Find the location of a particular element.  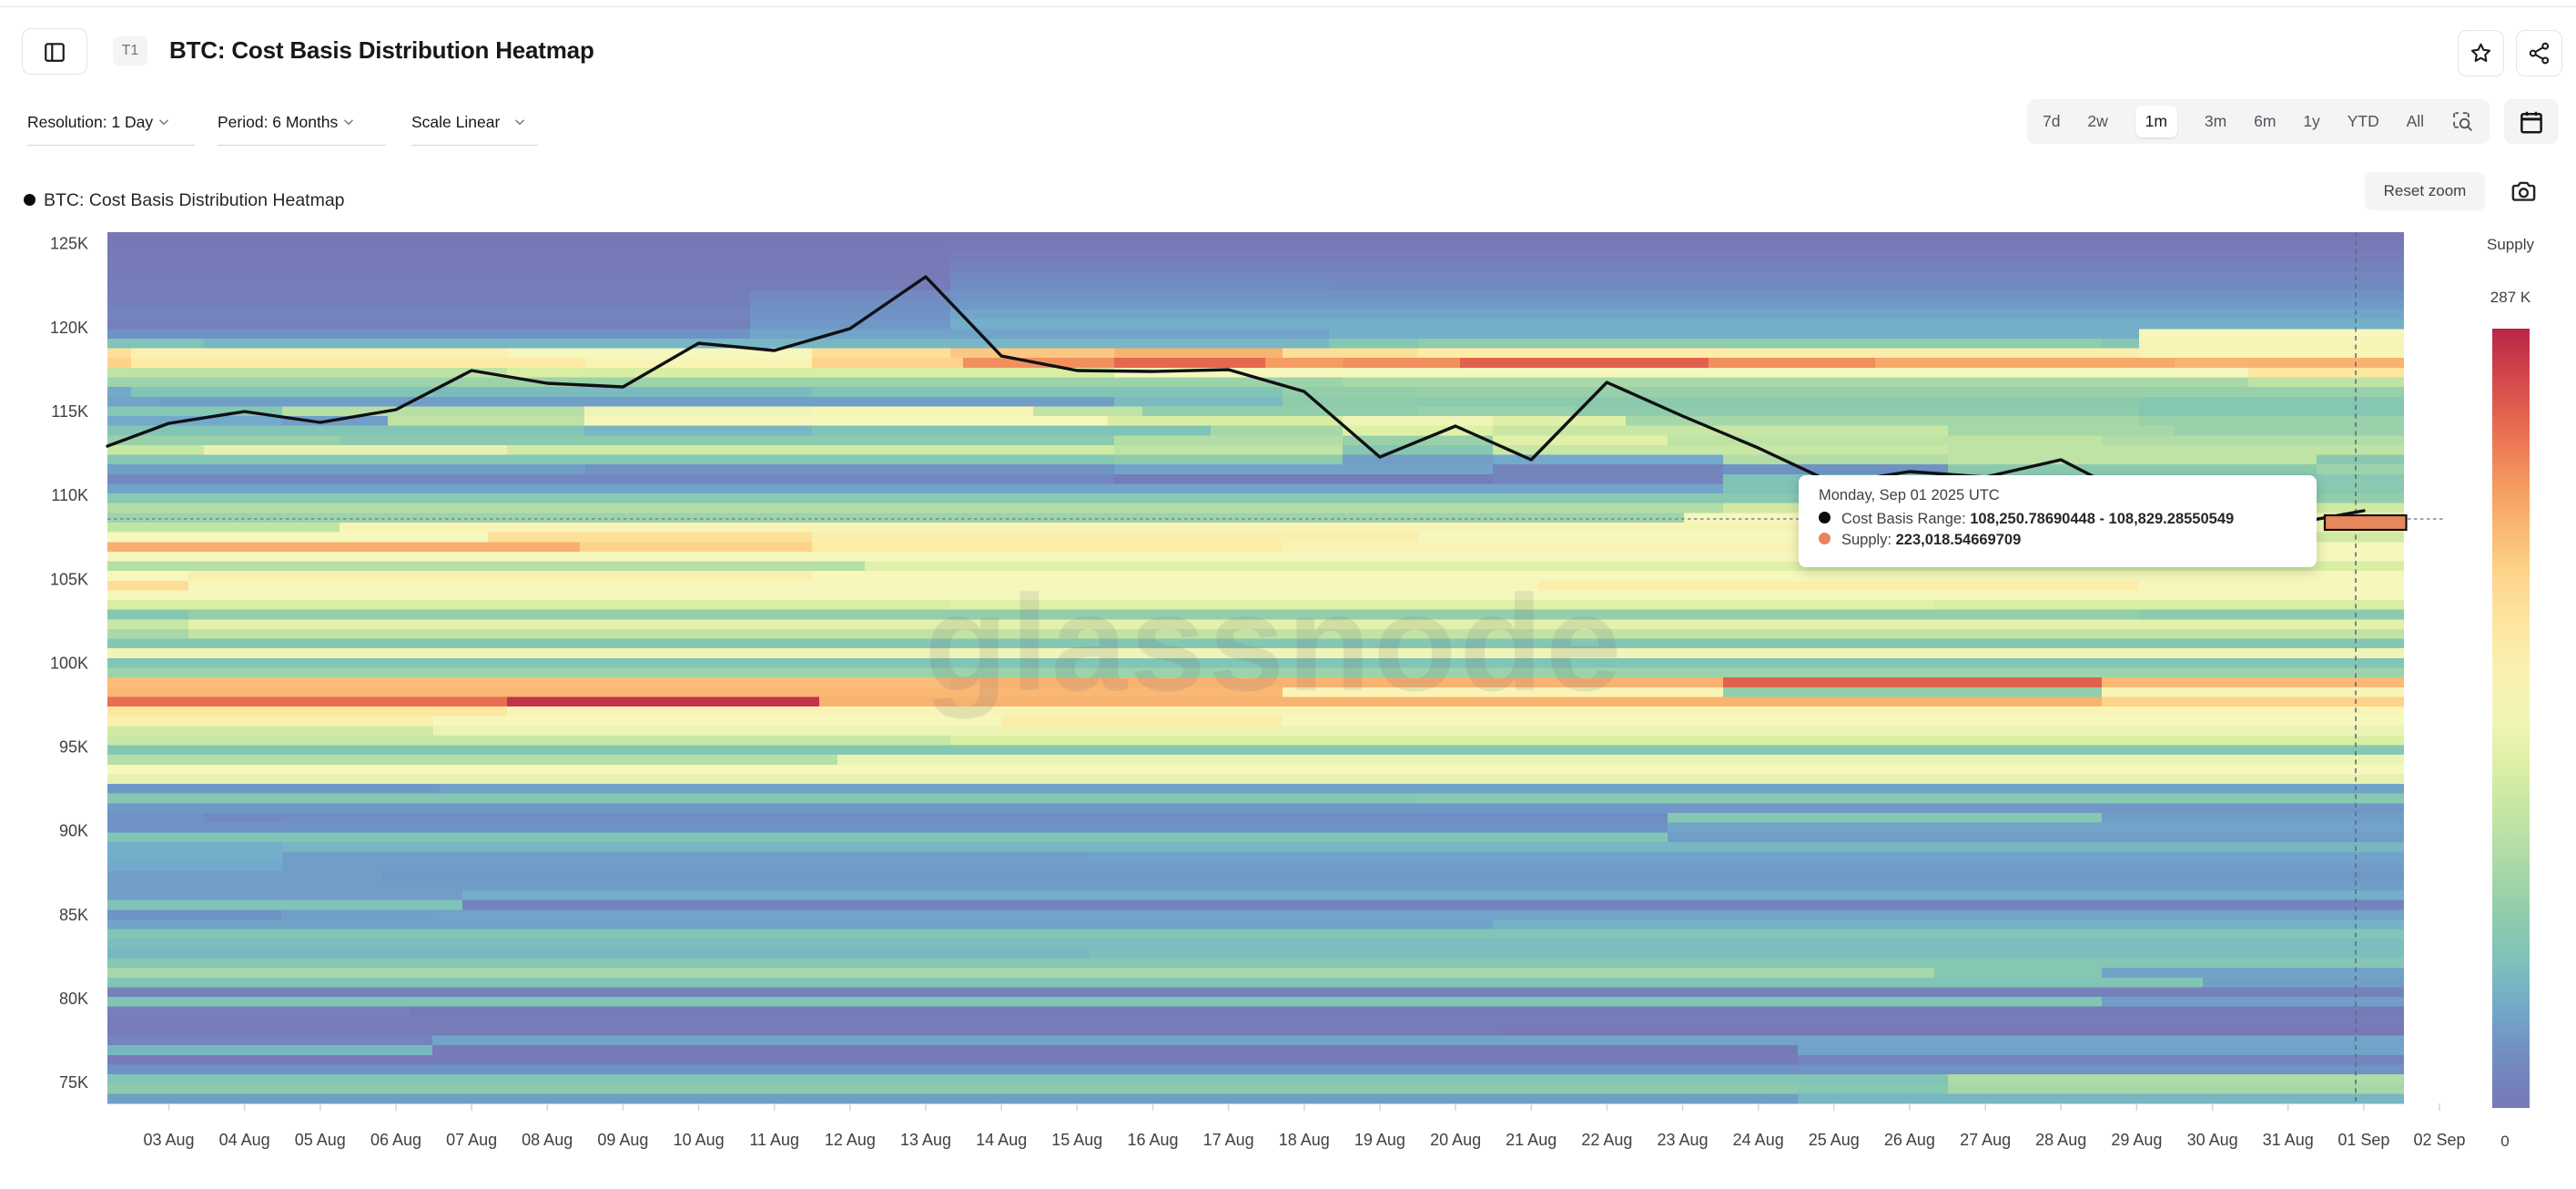

svg-text: 20 Aug is located at coordinates (1455, 1140).